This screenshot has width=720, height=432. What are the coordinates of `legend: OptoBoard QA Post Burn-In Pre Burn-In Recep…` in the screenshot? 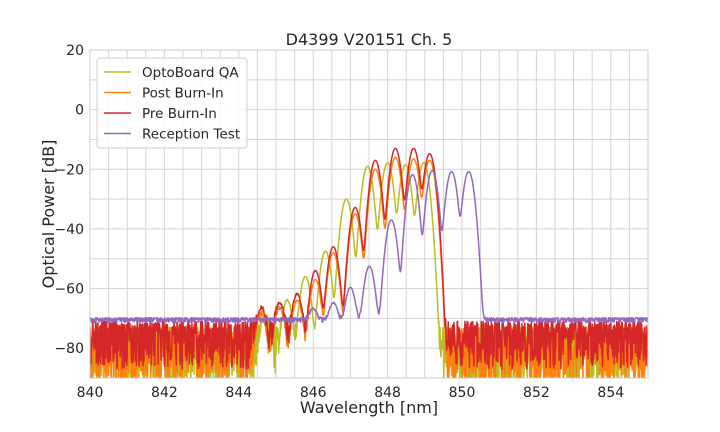 It's located at (172, 103).